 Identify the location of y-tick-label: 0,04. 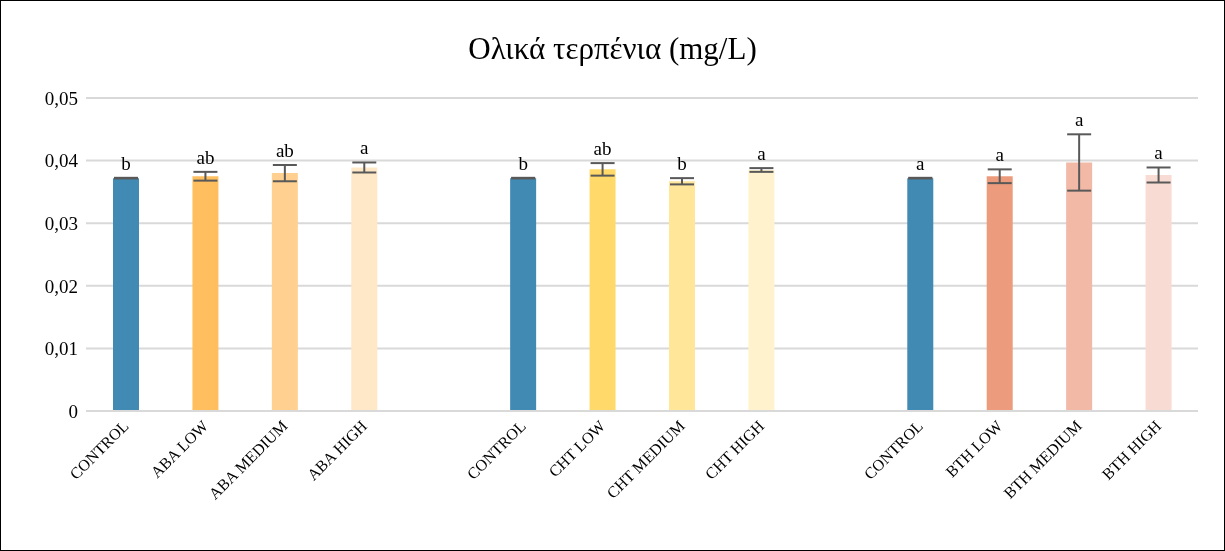
(61, 161).